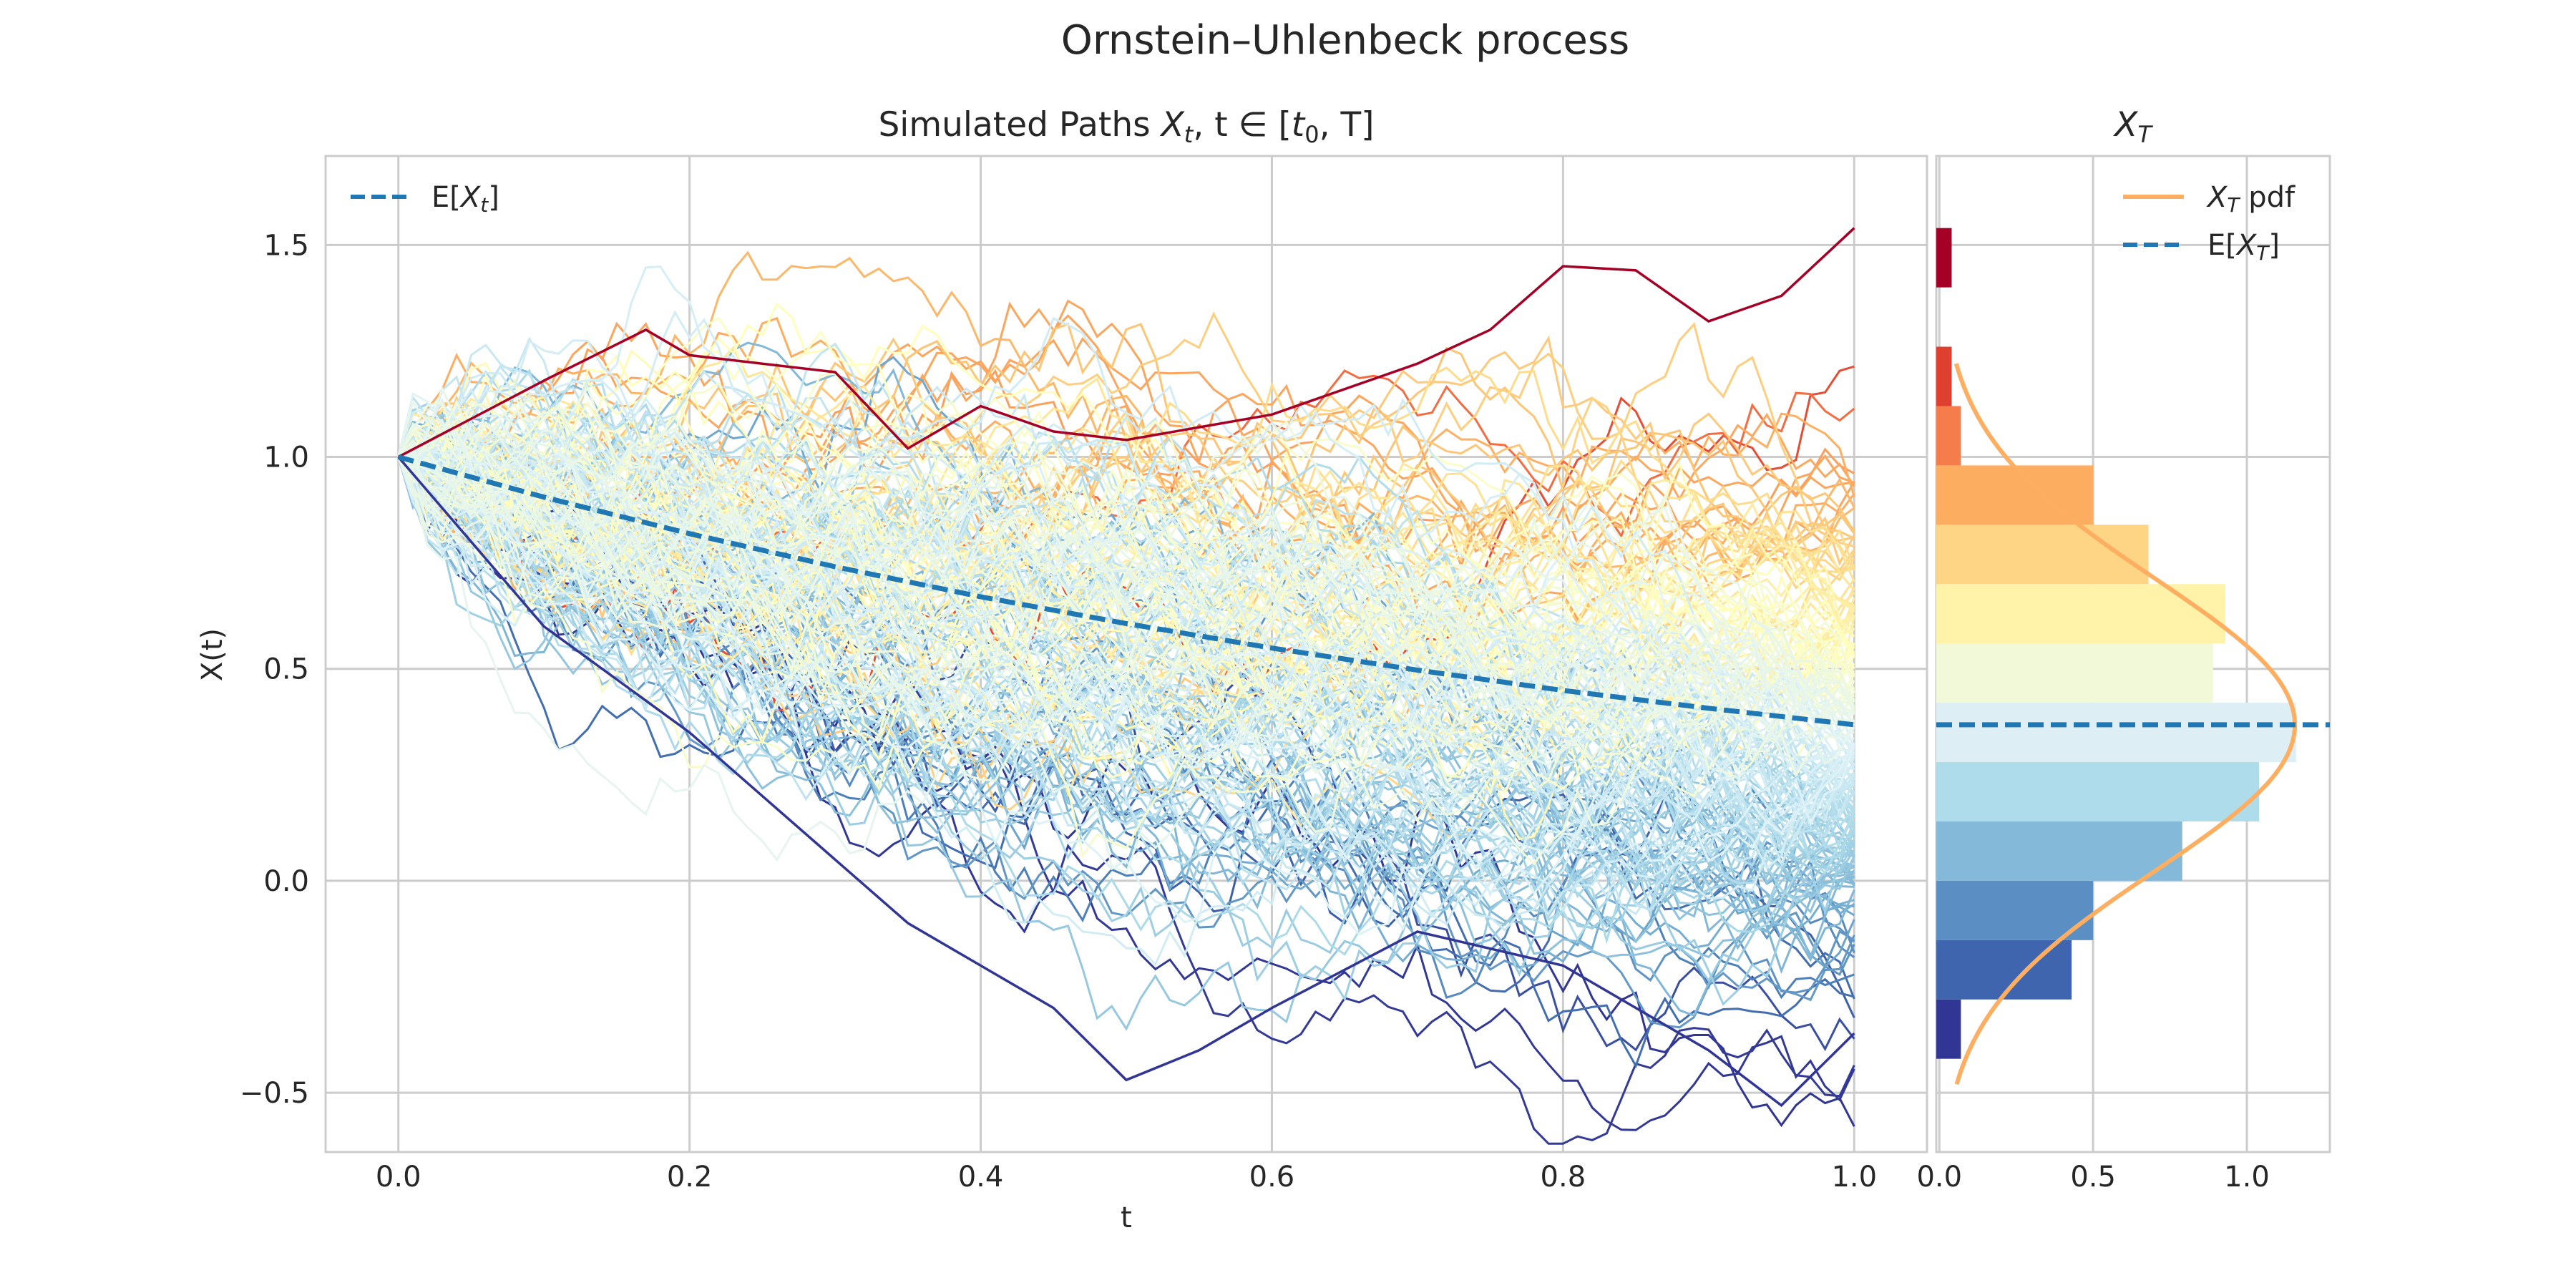  Describe the element at coordinates (1854, 1177) in the screenshot. I see `paths-x-tick-label: 1.0` at that location.